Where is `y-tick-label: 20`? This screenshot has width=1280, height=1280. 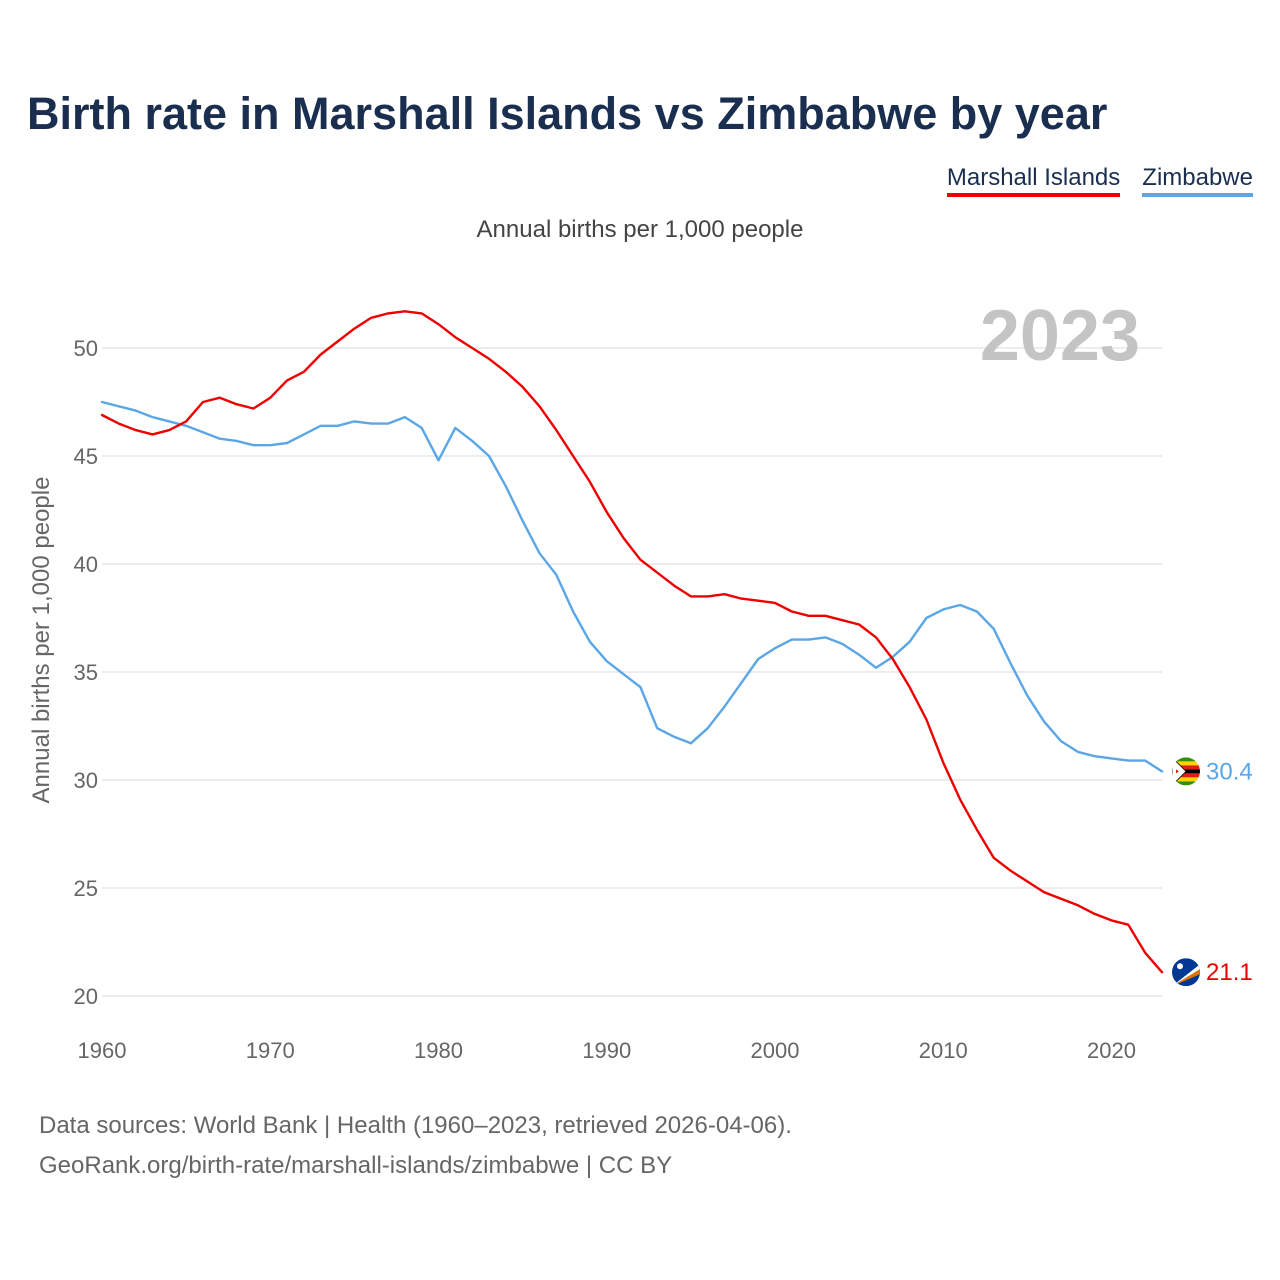 y-tick-label: 20 is located at coordinates (86, 996).